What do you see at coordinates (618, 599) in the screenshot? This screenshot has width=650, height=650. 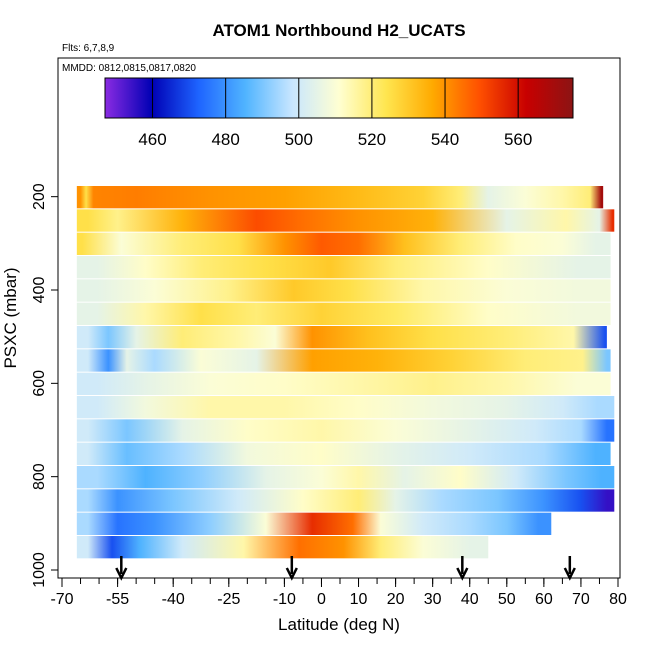 I see `x-tick-label: 80` at bounding box center [618, 599].